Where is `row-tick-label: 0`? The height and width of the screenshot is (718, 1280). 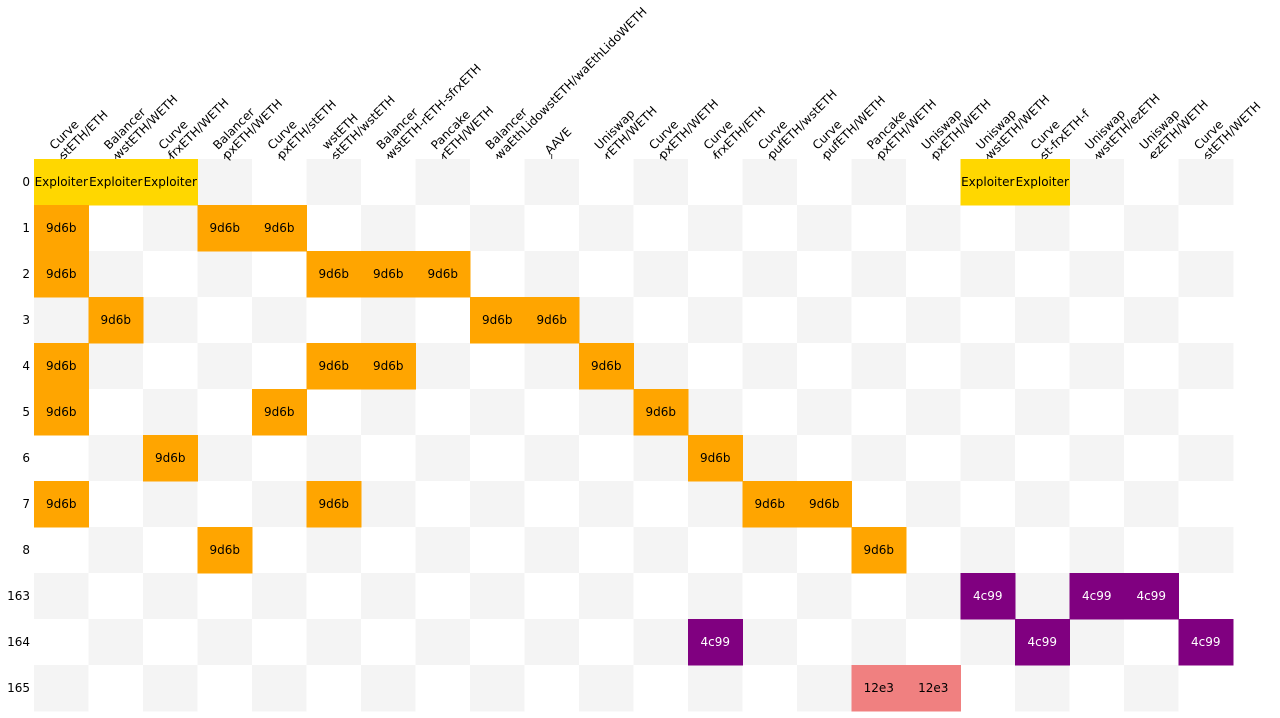 row-tick-label: 0 is located at coordinates (26, 182).